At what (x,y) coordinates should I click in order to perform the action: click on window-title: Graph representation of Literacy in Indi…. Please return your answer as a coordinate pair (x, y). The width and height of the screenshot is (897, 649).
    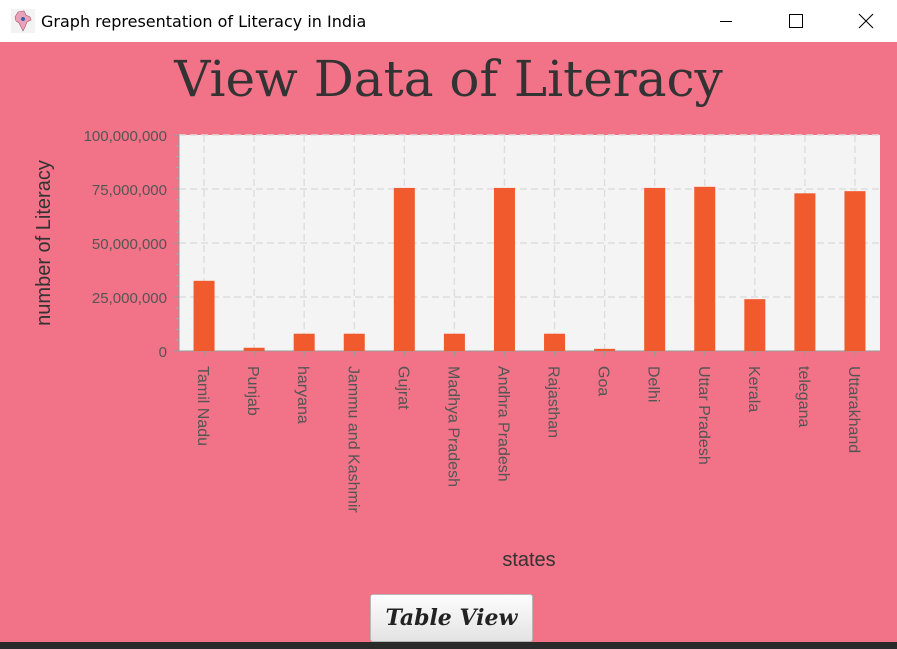
    Looking at the image, I should click on (204, 21).